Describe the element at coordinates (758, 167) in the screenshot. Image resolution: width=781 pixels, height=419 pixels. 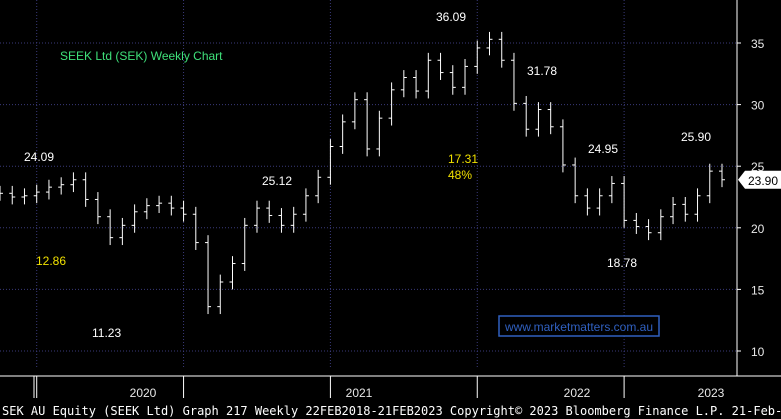
I see `y-tick-label-25: 25` at that location.